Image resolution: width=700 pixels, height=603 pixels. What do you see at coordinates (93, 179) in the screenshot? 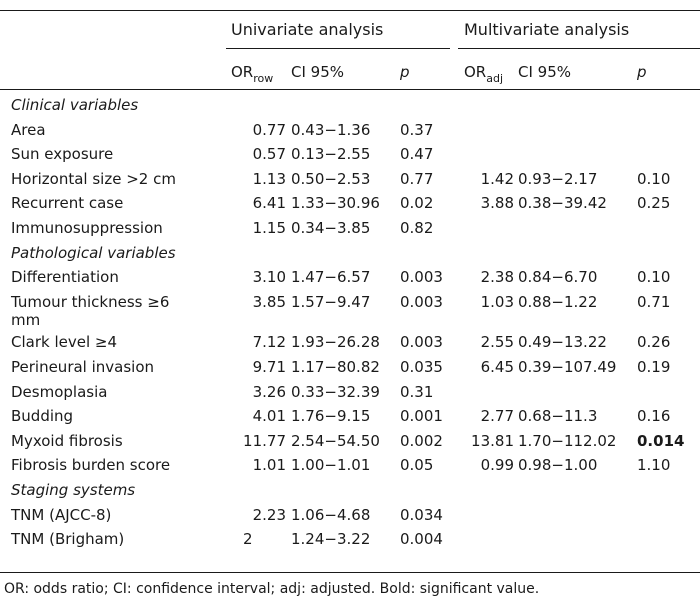
I see `row-label: Horizontal size >2 cm` at bounding box center [93, 179].